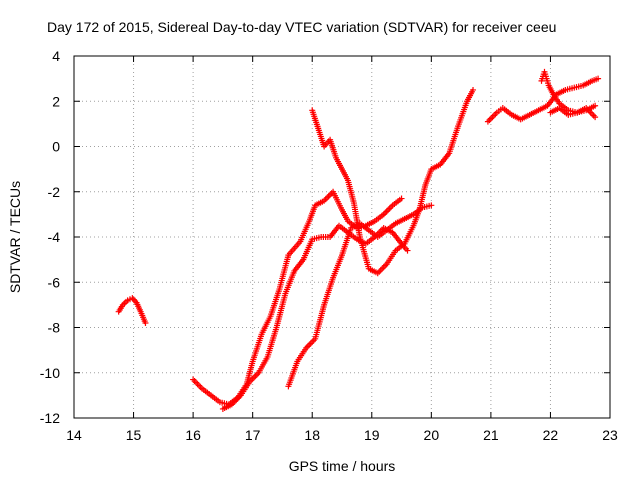 This screenshot has height=480, width=640. I want to click on y-tick-label: -10, so click(50, 373).